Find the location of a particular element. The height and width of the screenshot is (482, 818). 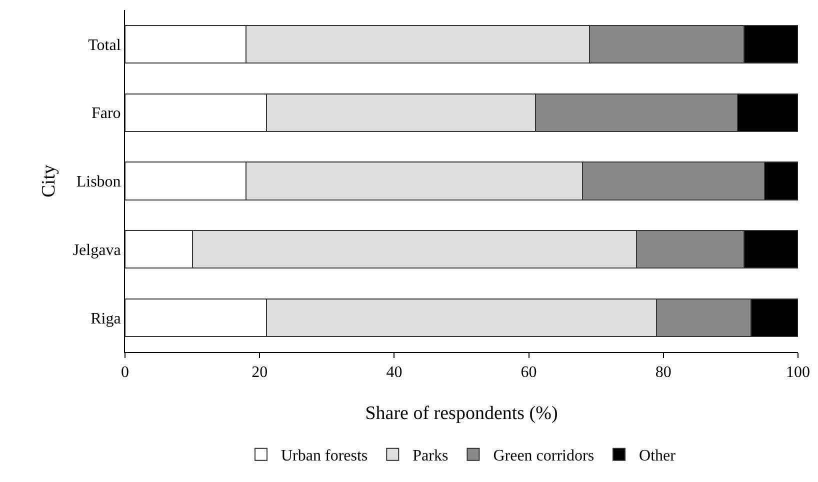

legend-label: Other is located at coordinates (657, 456).